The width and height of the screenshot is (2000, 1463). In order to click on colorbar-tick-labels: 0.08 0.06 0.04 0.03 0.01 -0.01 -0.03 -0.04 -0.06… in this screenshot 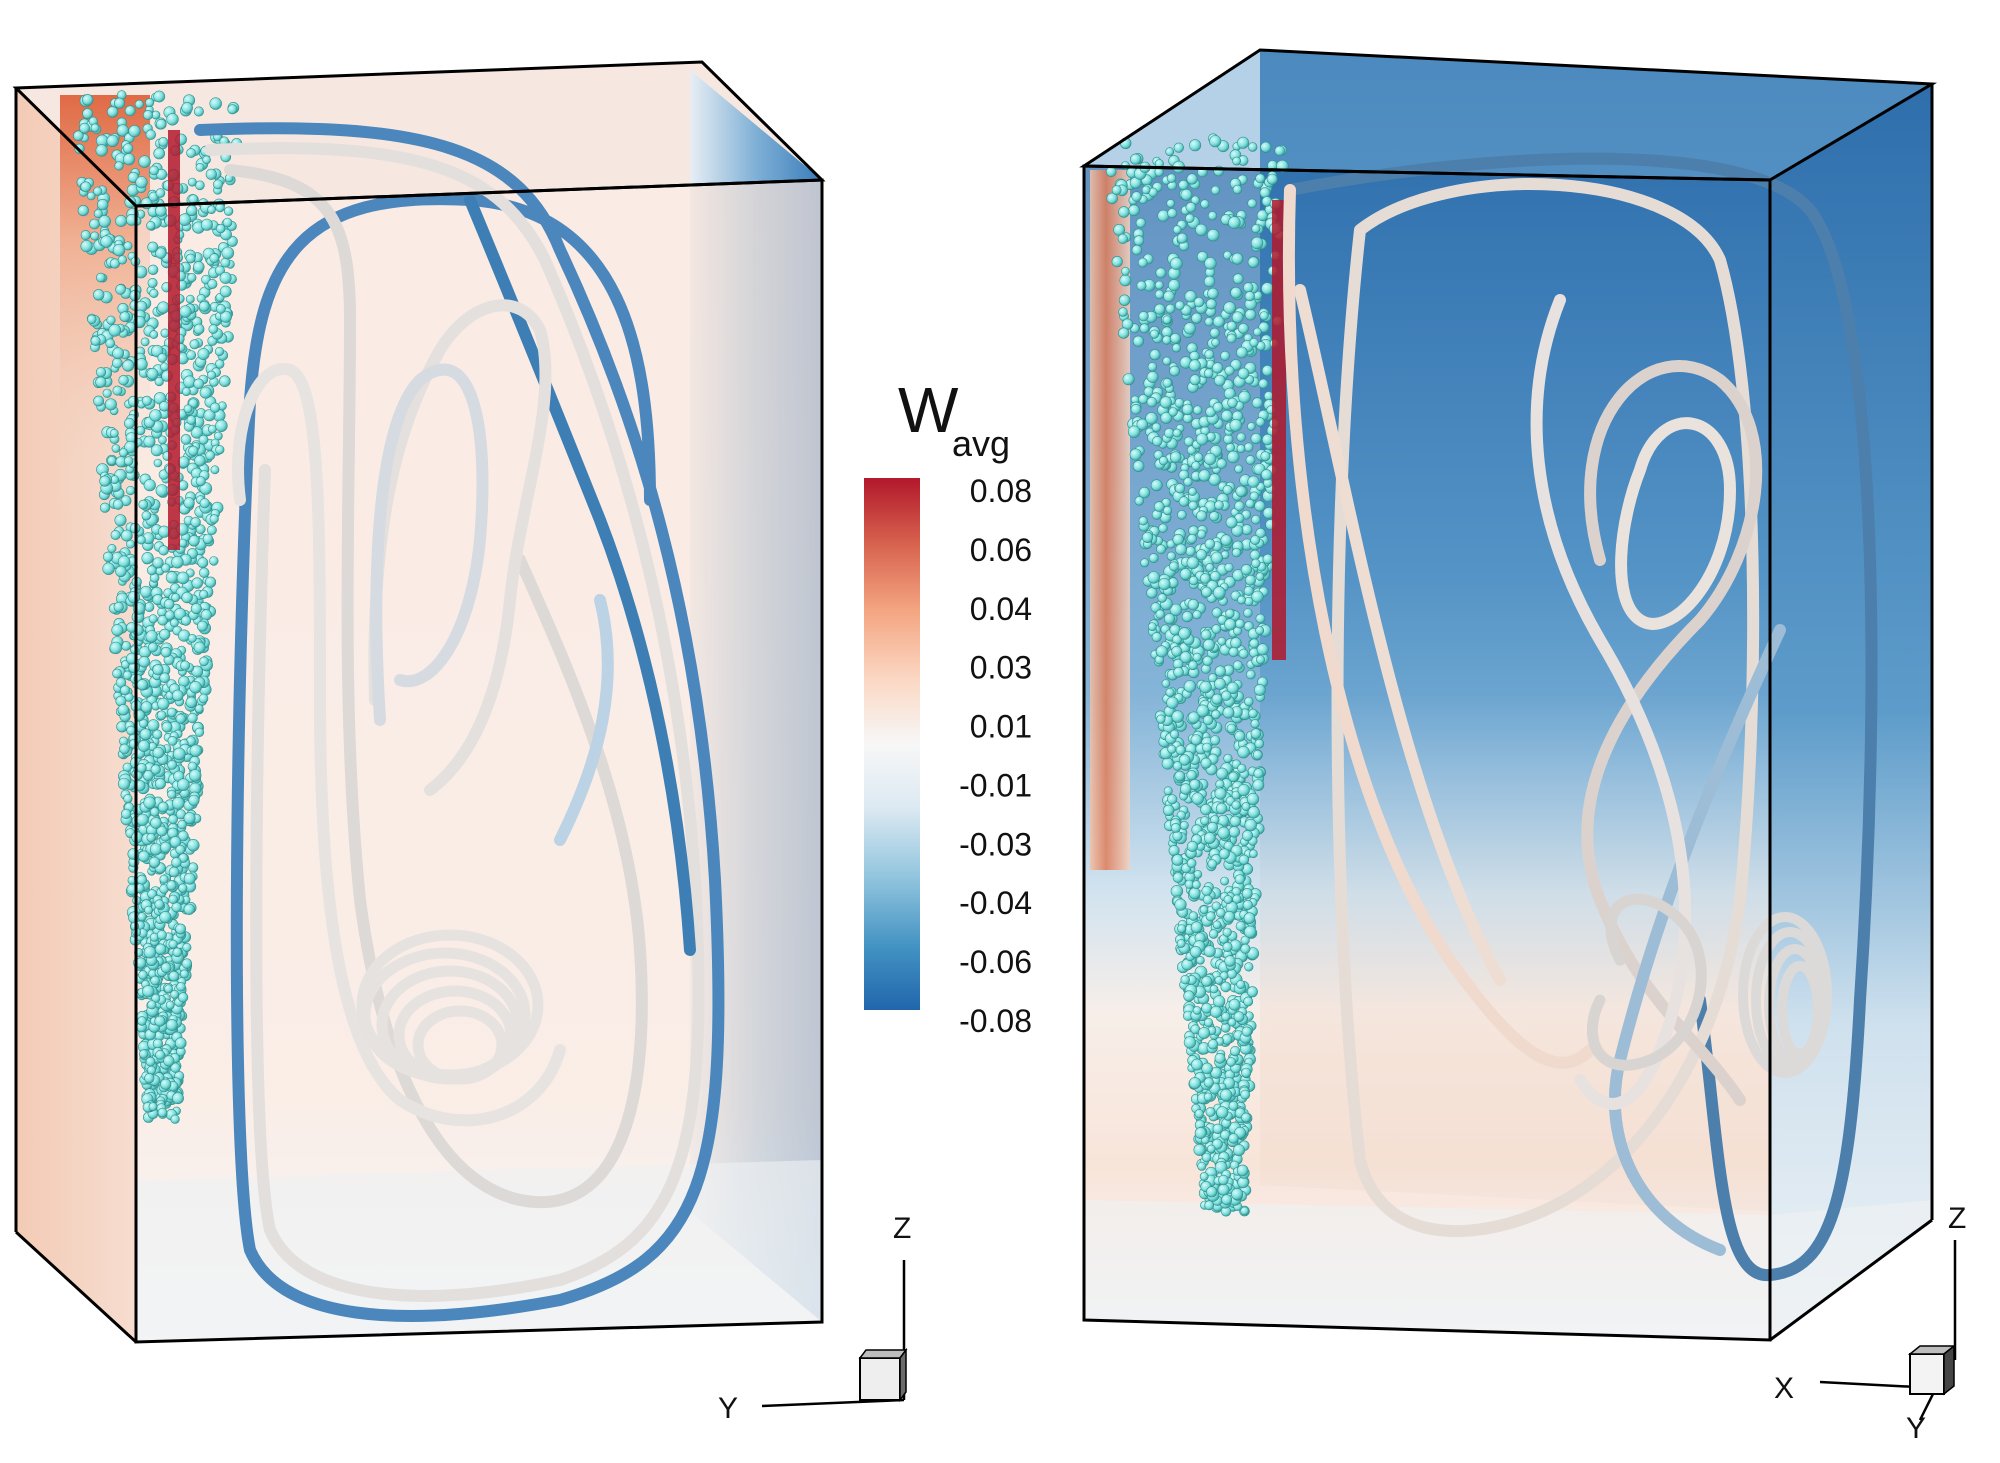, I will do `click(995, 756)`.